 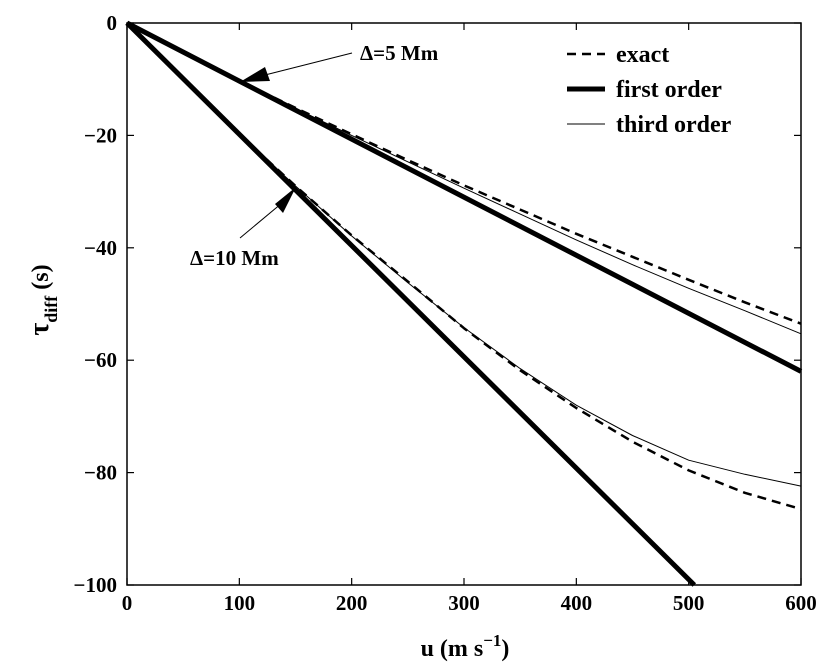 What do you see at coordinates (464, 603) in the screenshot?
I see `x-tick-label-300: 300` at bounding box center [464, 603].